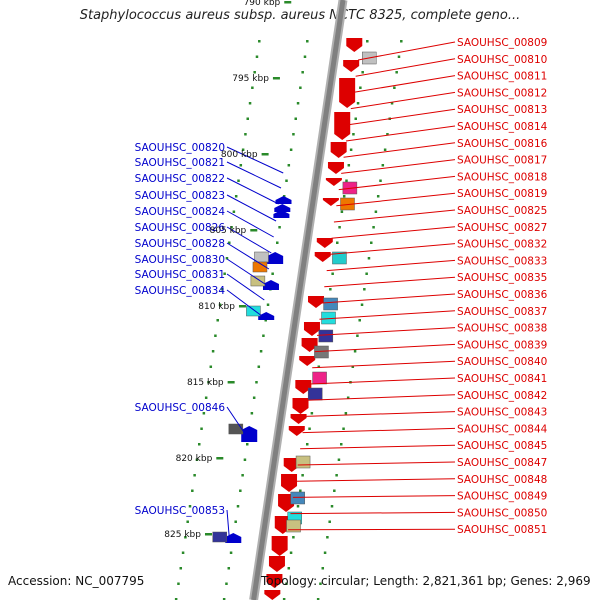  What do you see at coordinates (502, 278) in the screenshot?
I see `forward-gene-label: SAOUHSC_00835` at bounding box center [502, 278].